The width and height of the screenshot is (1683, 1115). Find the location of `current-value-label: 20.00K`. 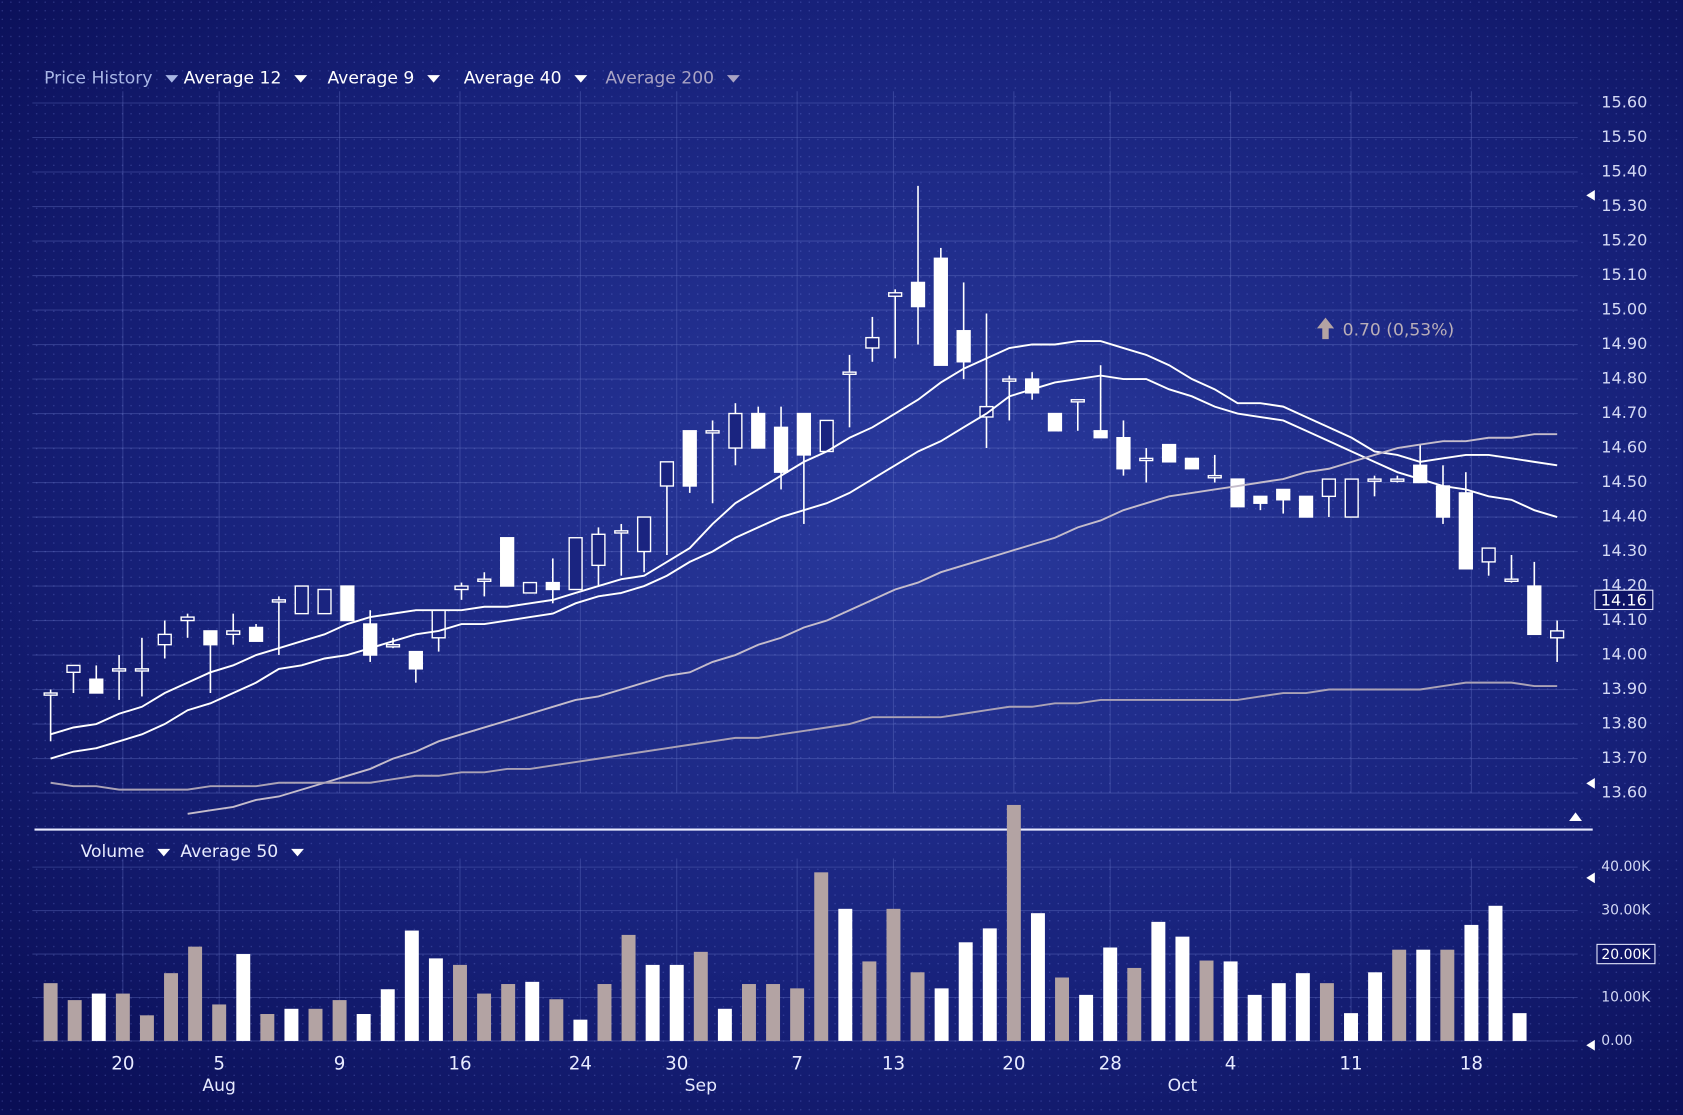

current-value-label: 20.00K is located at coordinates (1626, 955).